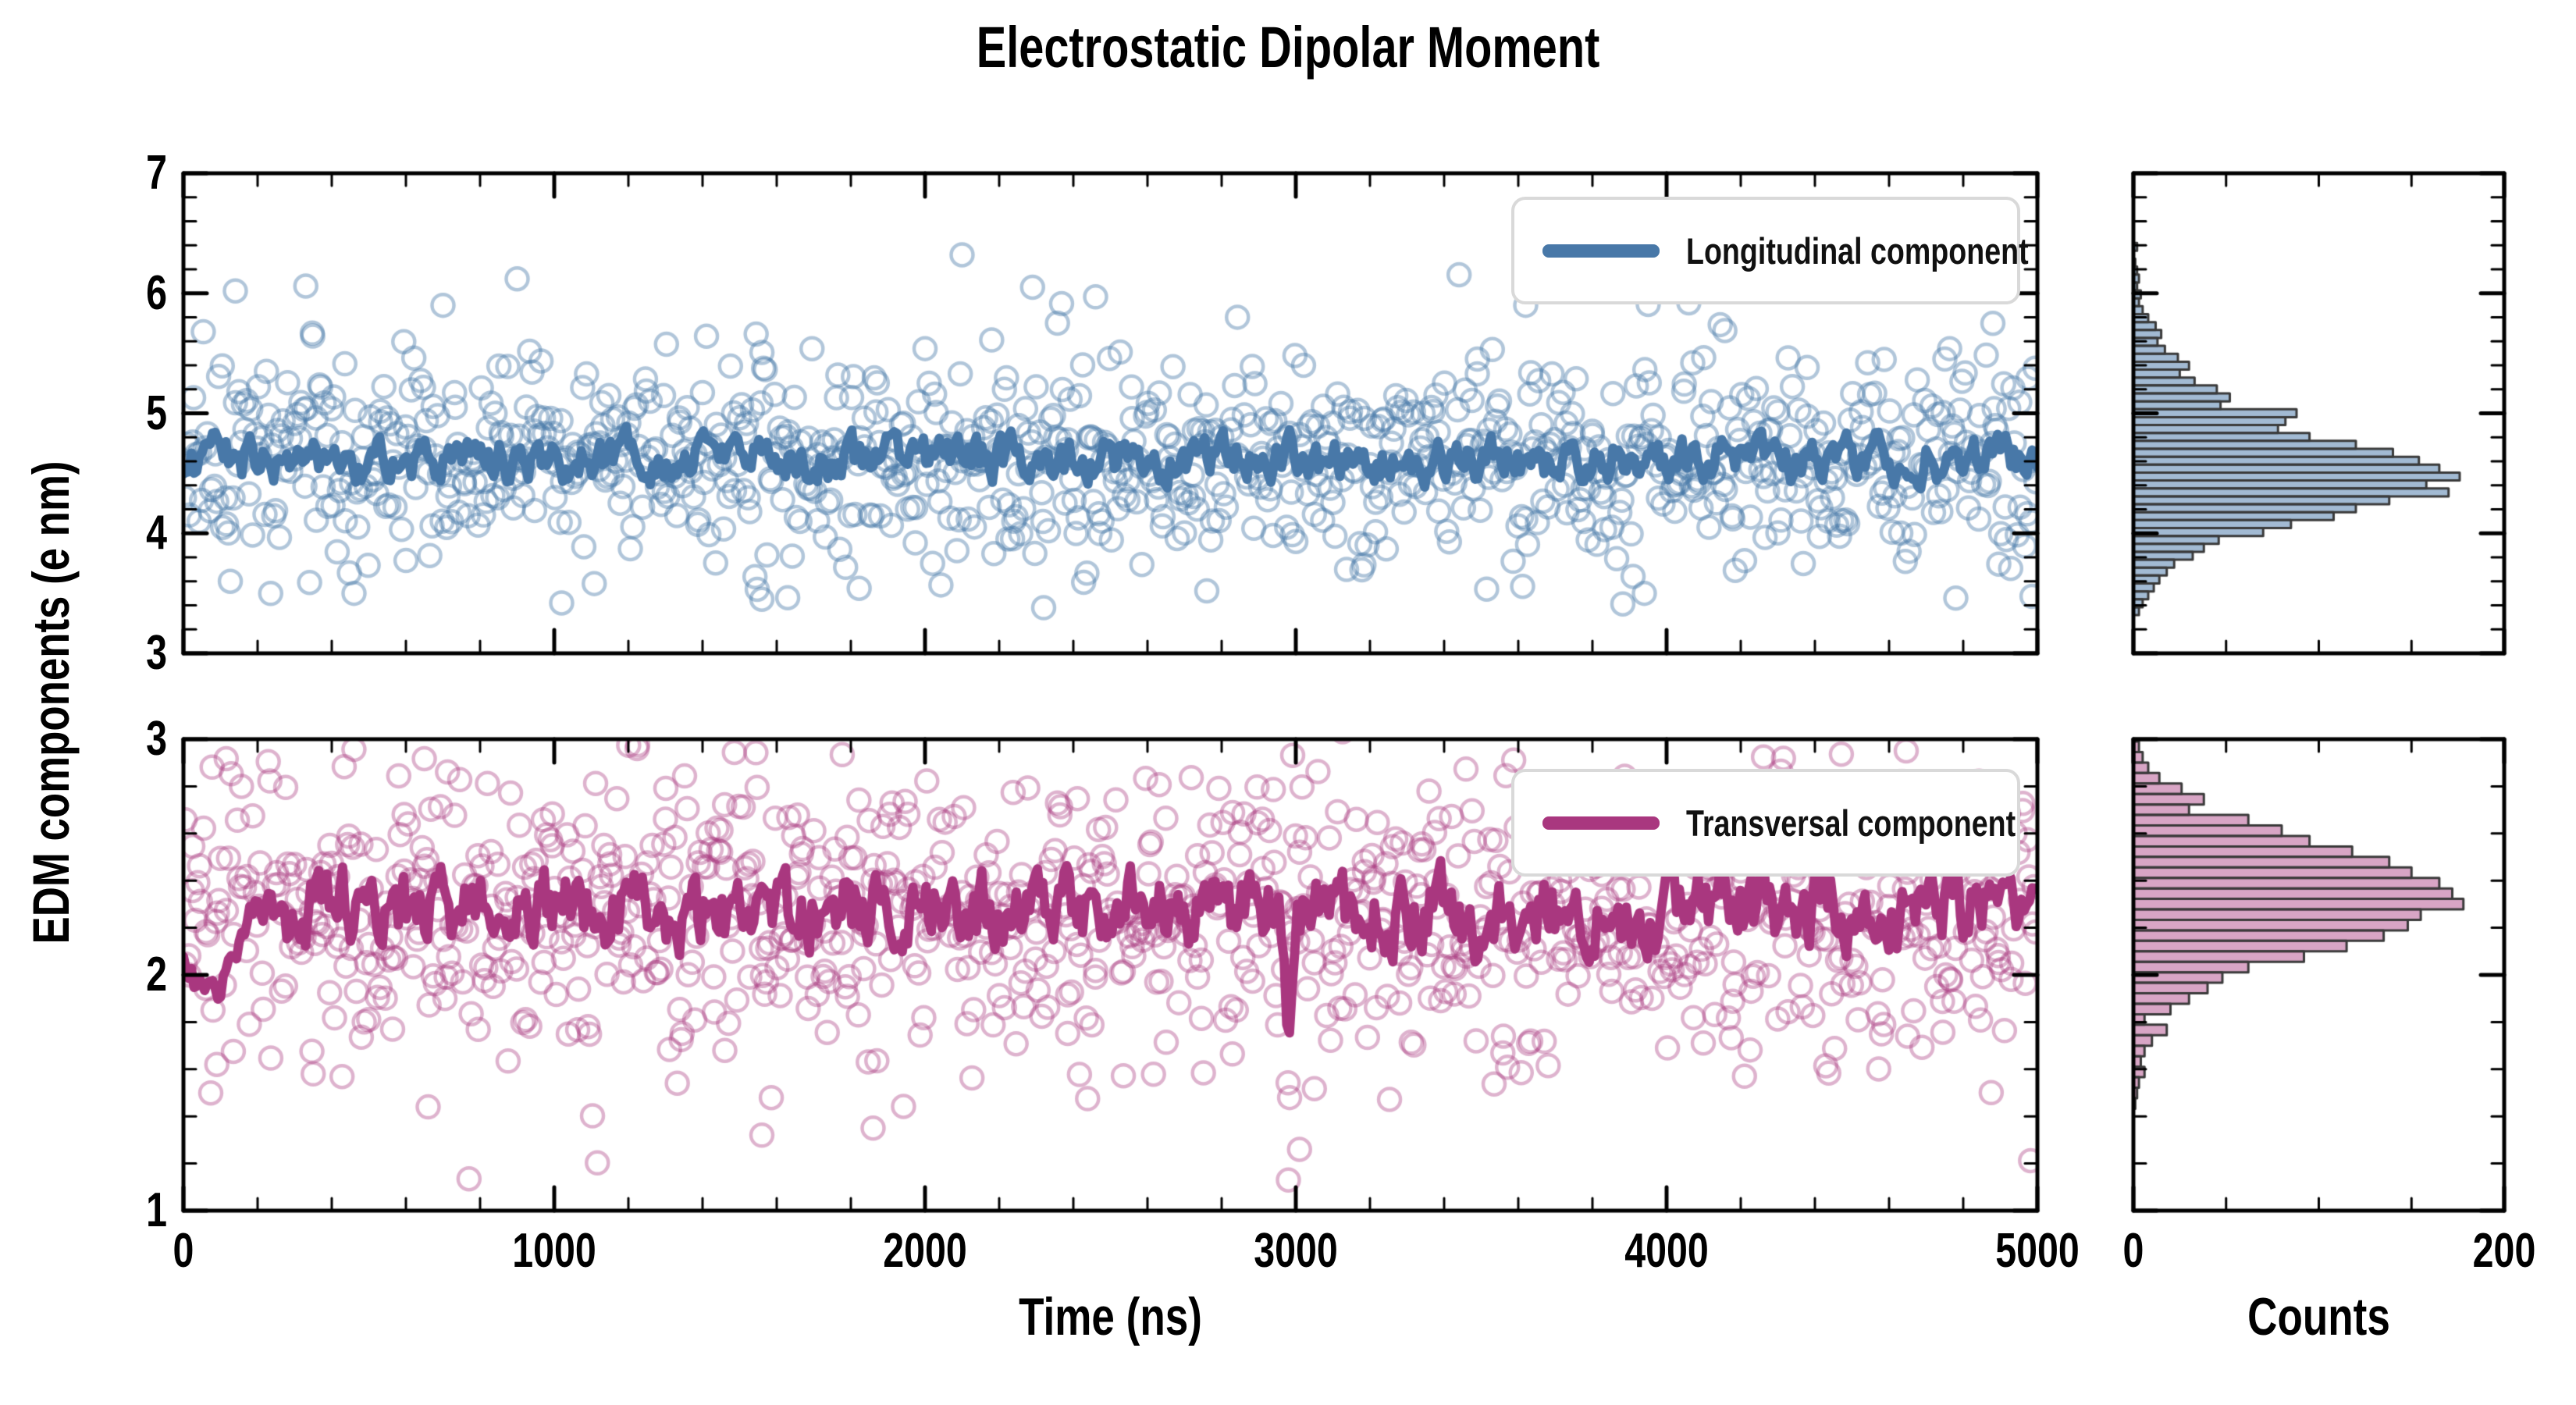  Describe the element at coordinates (156, 413) in the screenshot. I see `y-tick-label: 5` at that location.